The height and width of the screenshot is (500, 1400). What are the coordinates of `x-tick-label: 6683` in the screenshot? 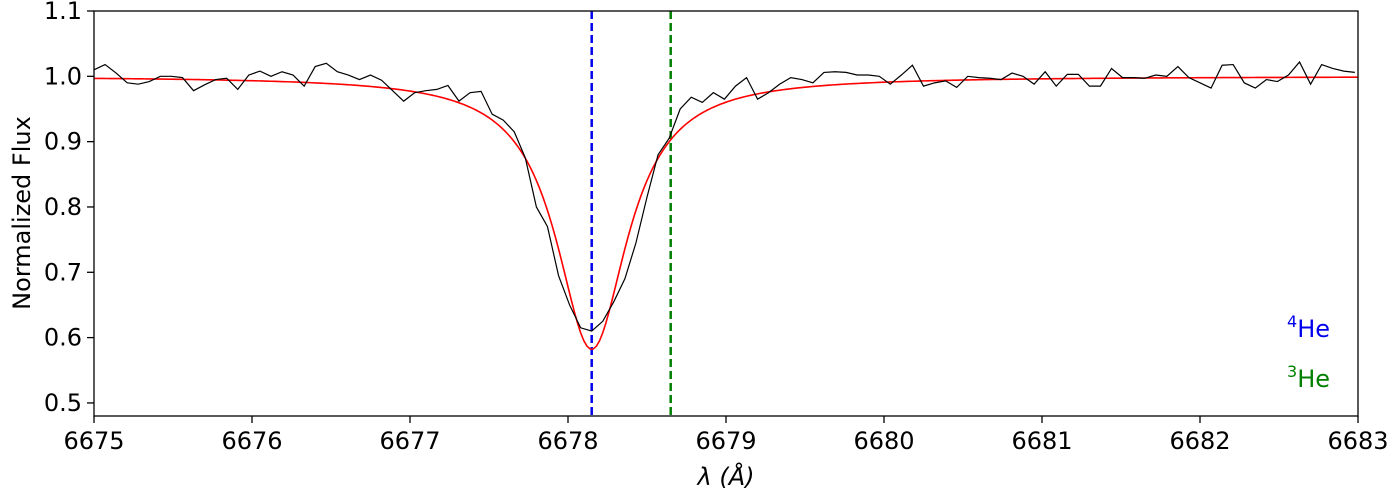 It's located at (1357, 441).